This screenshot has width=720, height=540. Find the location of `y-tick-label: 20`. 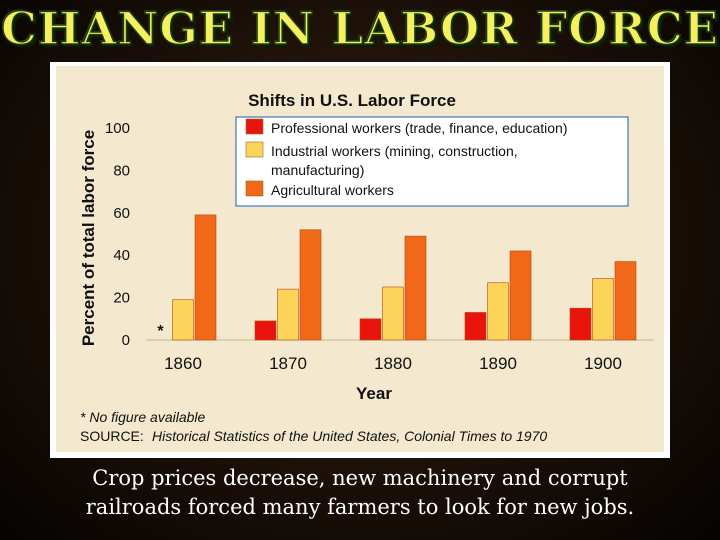

y-tick-label: 20 is located at coordinates (121, 298).